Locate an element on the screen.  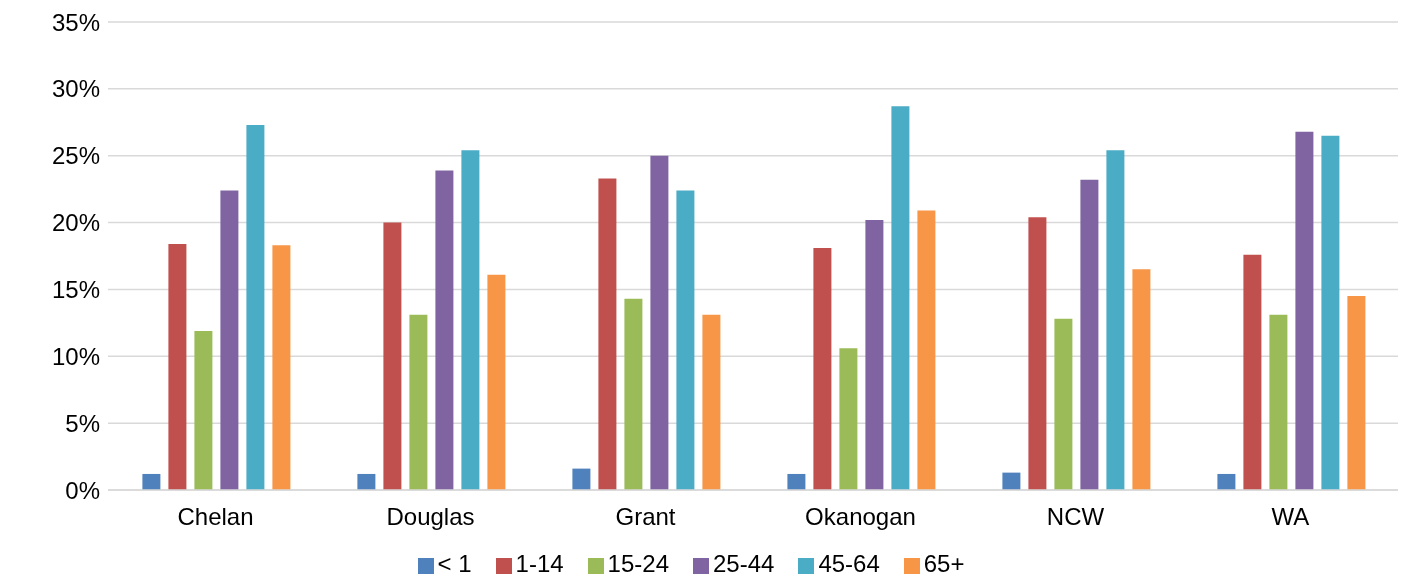
y-tick-label: 35% is located at coordinates (75, 22).